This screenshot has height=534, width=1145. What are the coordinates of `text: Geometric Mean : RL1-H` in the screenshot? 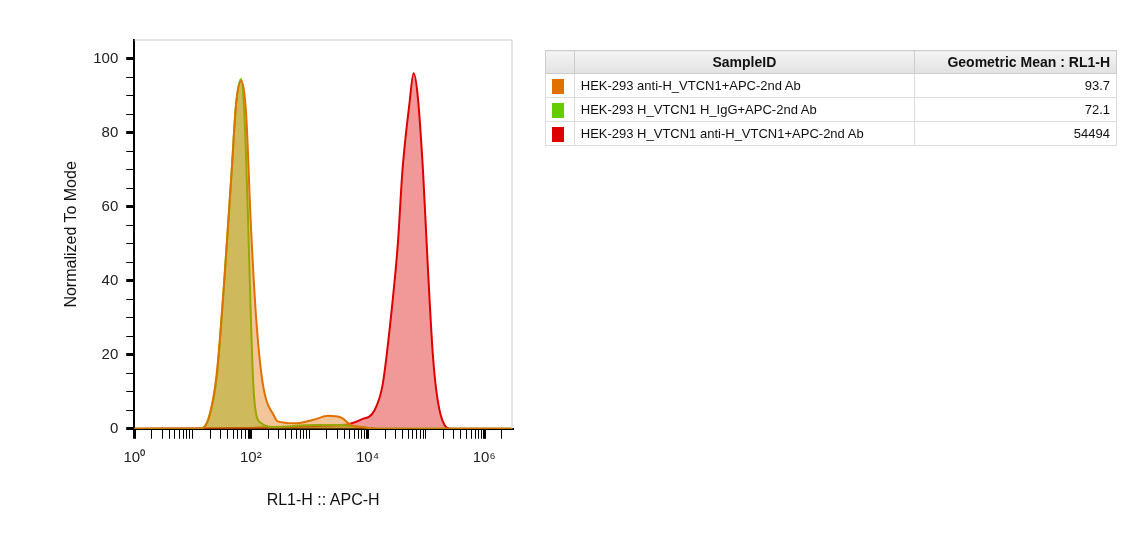 It's located at (1015, 62).